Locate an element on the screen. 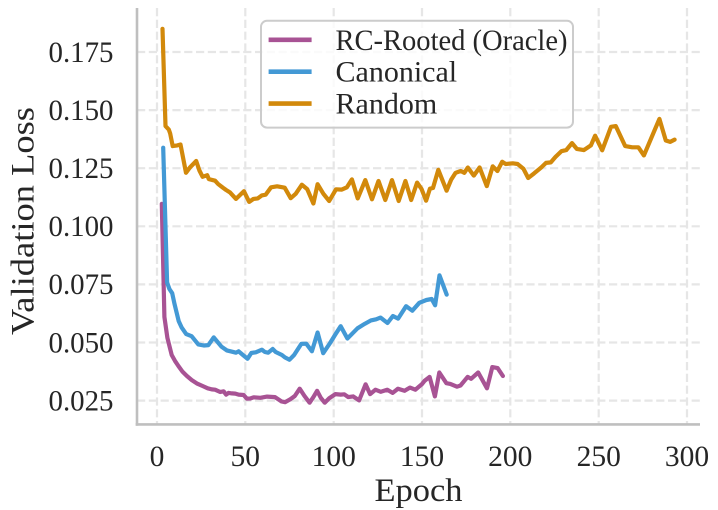  svg-text: 0.150 is located at coordinates (81, 111).